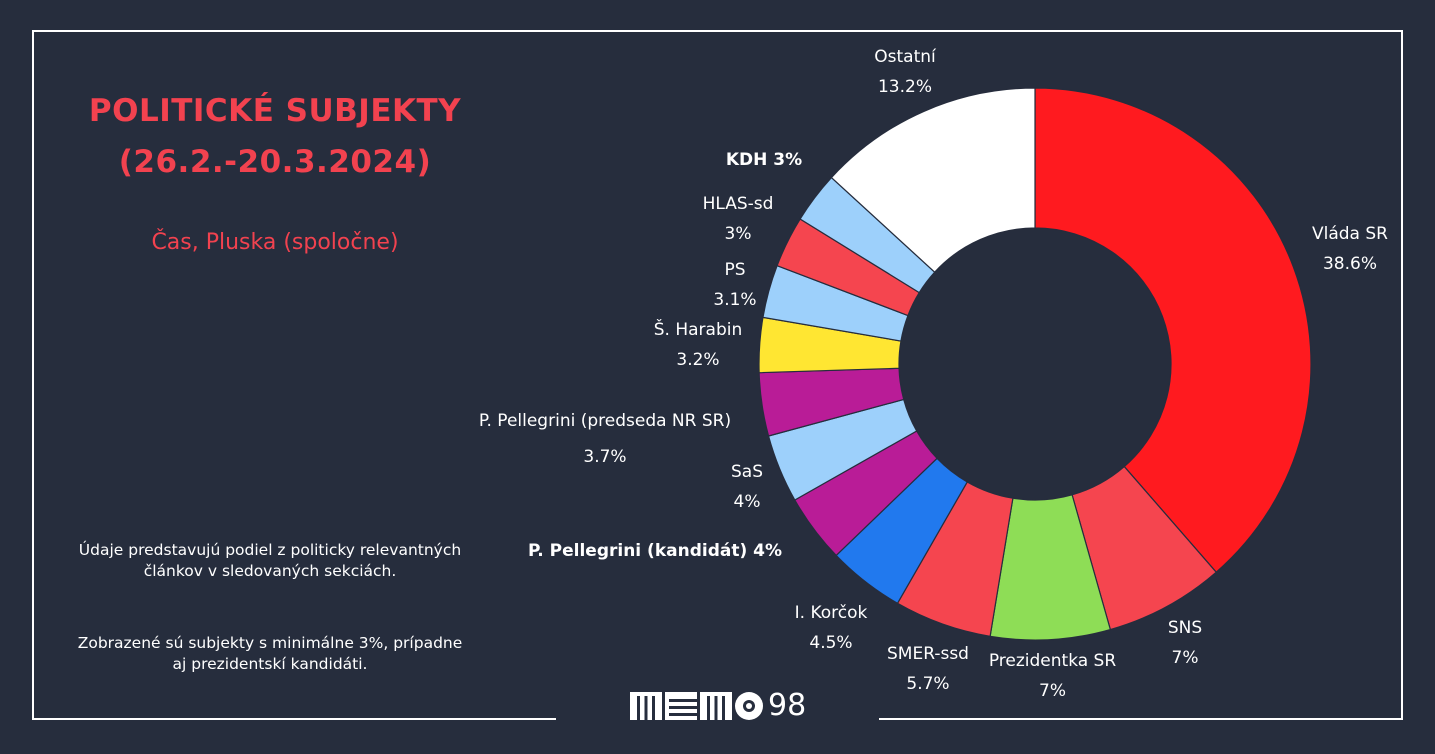  Describe the element at coordinates (275, 162) in the screenshot. I see `title-line2: (26.2.-20.3.2024)` at that location.